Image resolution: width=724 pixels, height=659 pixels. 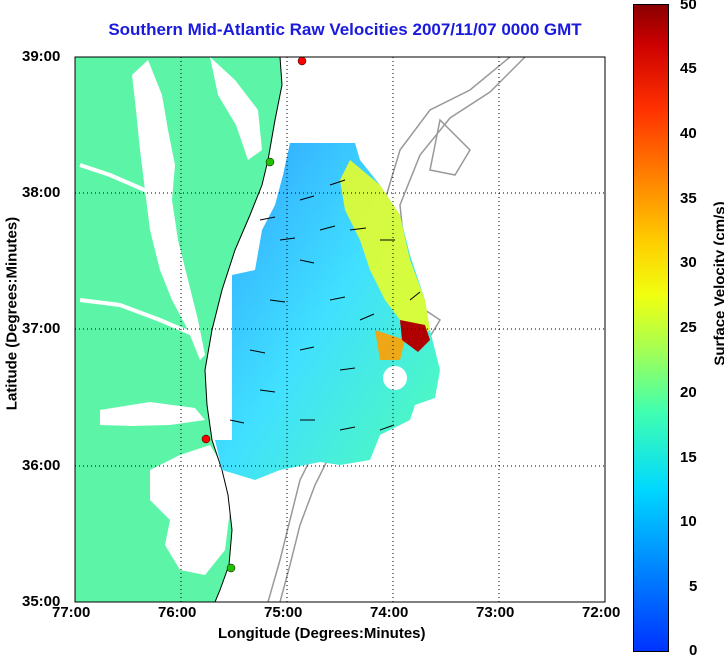 I want to click on colorbar-tick: 30, so click(x=688, y=262).